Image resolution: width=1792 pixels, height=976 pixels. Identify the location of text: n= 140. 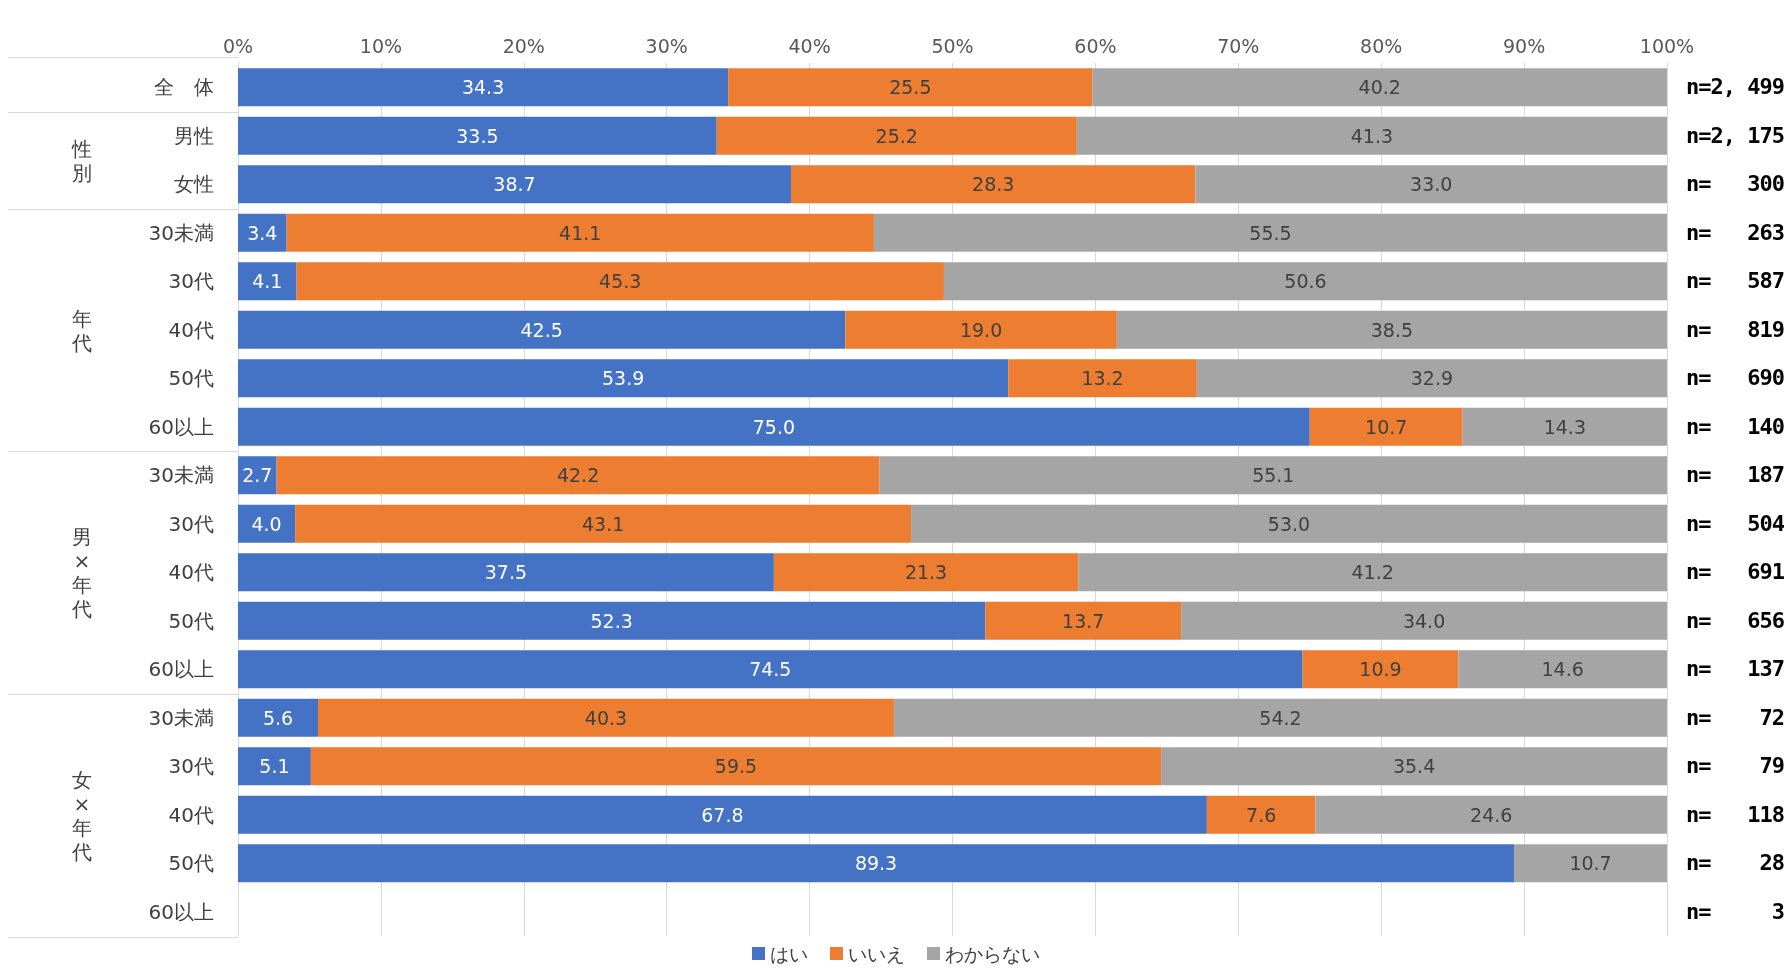
(1735, 426).